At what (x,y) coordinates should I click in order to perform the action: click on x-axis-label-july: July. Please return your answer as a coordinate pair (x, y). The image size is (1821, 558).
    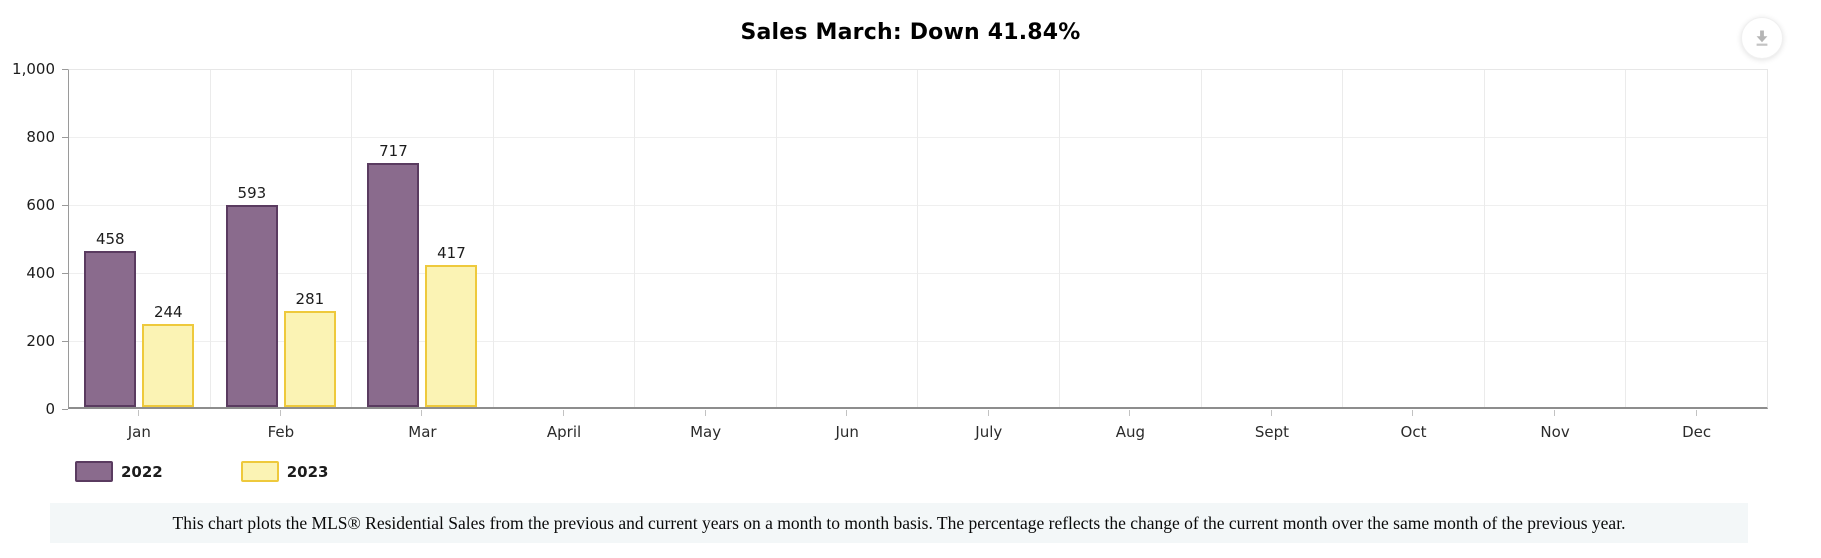
    Looking at the image, I should click on (989, 432).